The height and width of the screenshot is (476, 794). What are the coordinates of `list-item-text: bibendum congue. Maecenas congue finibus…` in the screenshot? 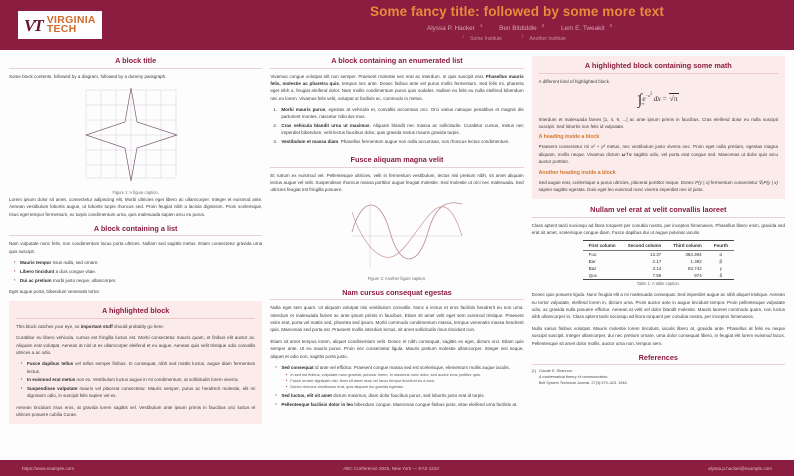 It's located at (436, 404).